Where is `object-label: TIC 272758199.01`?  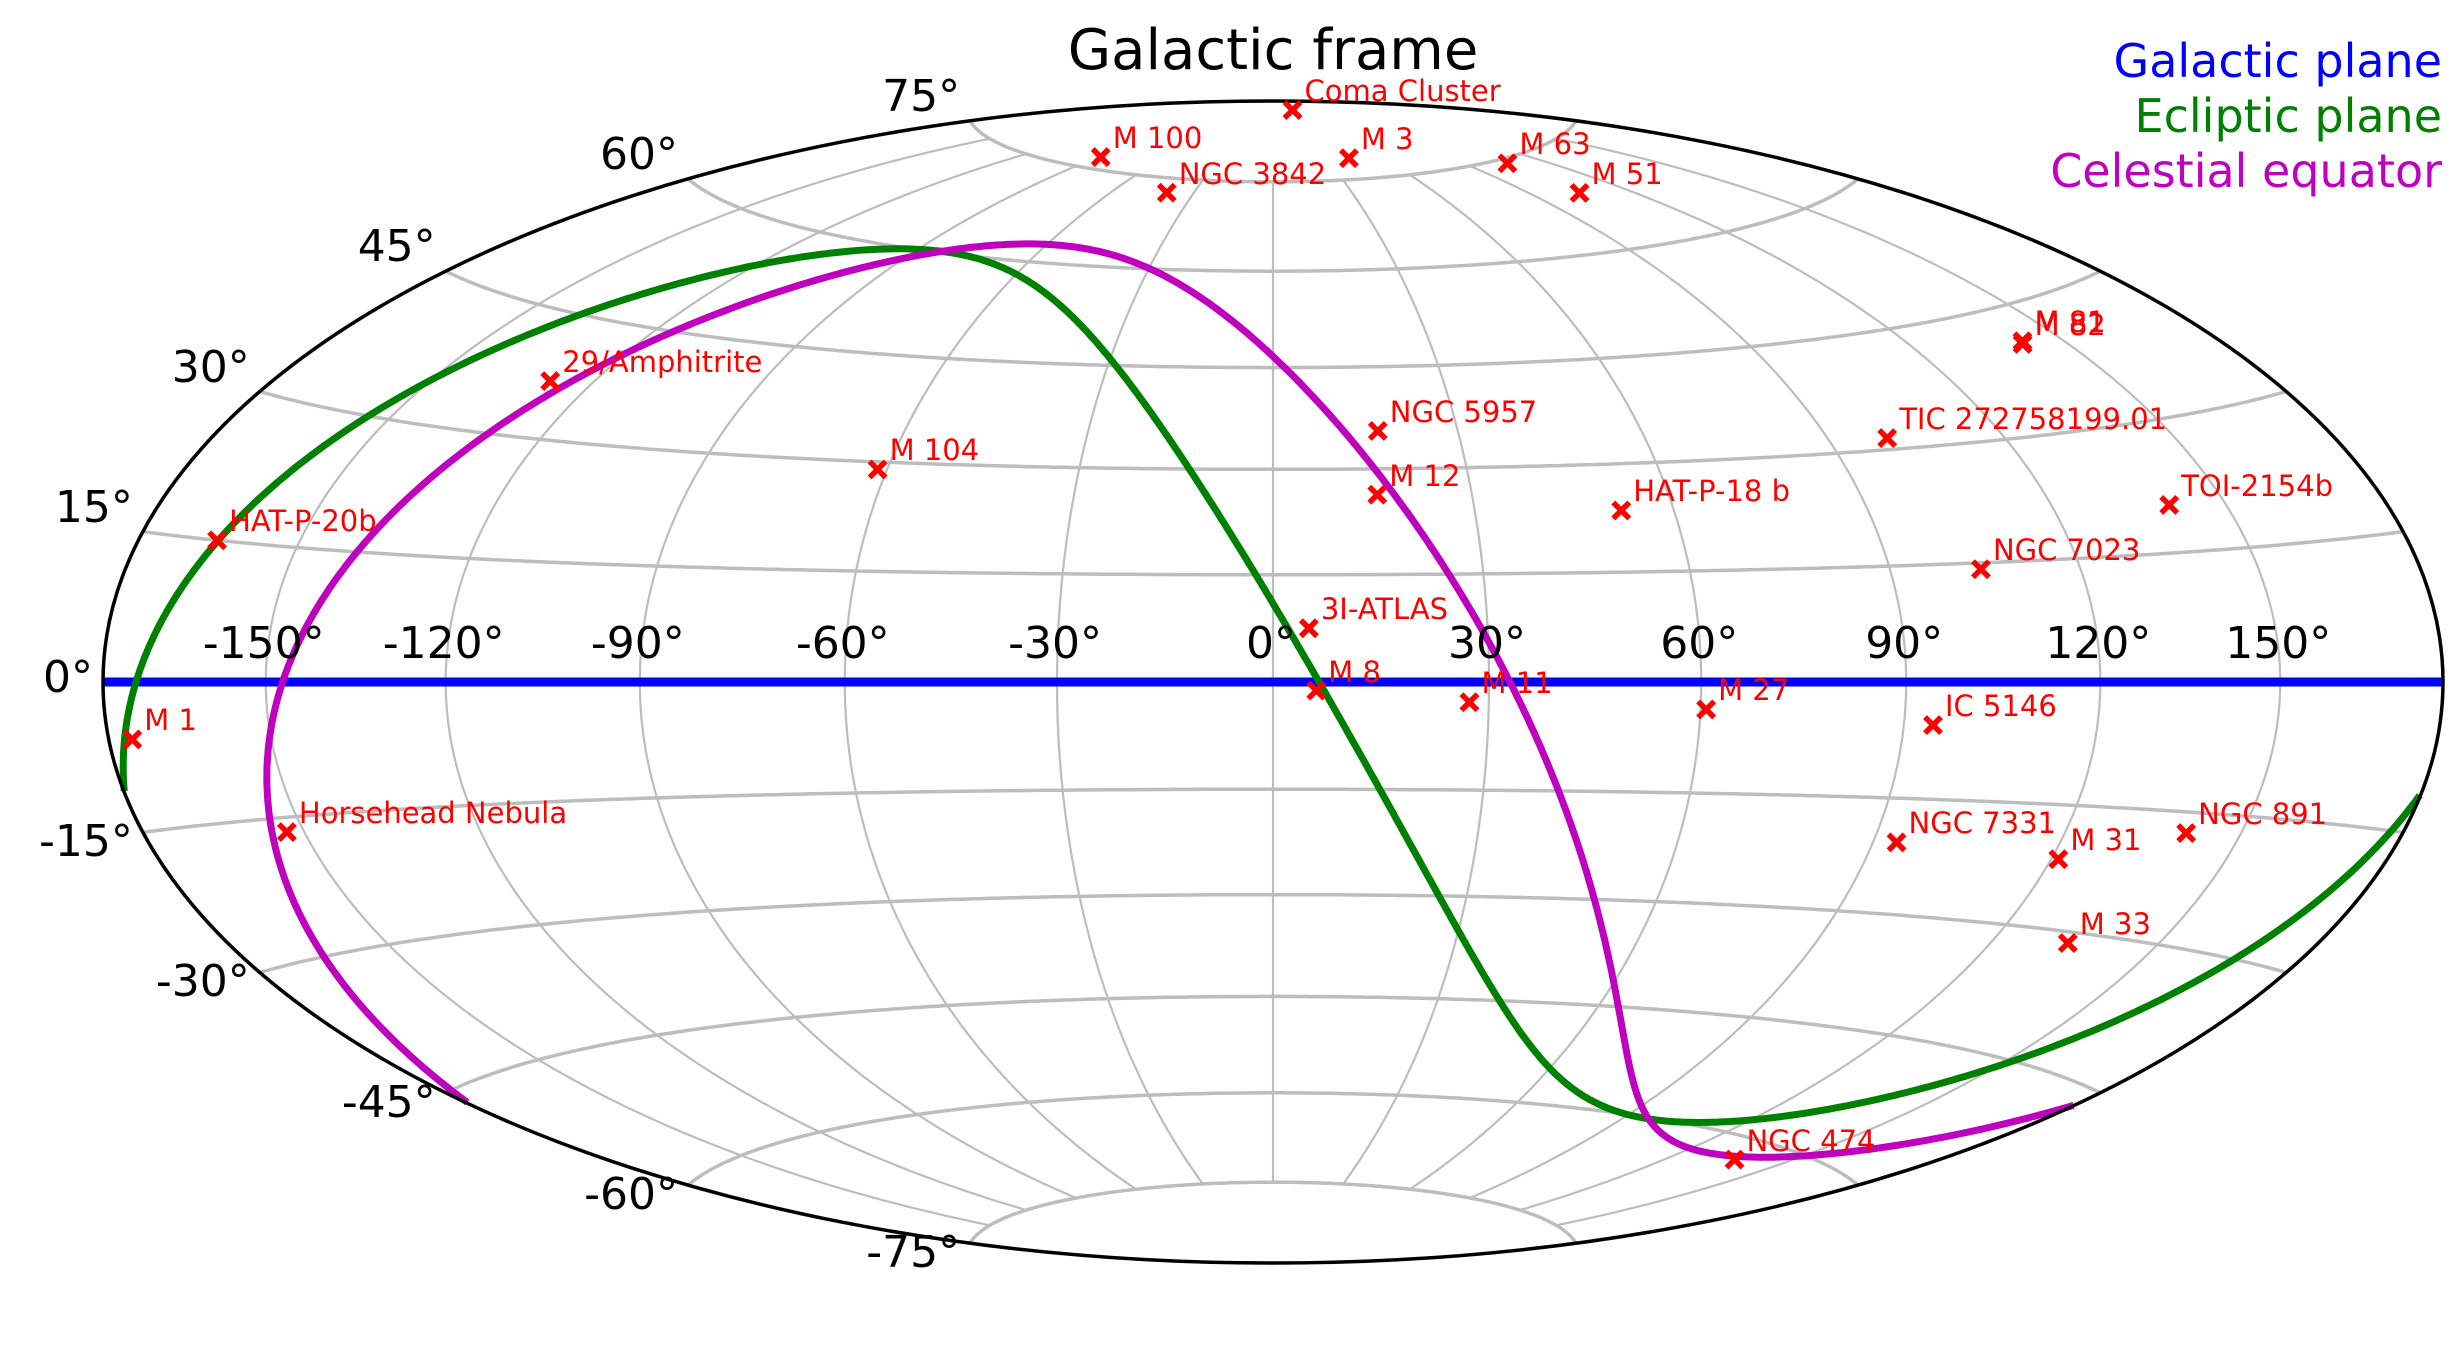 object-label: TIC 272758199.01 is located at coordinates (2033, 419).